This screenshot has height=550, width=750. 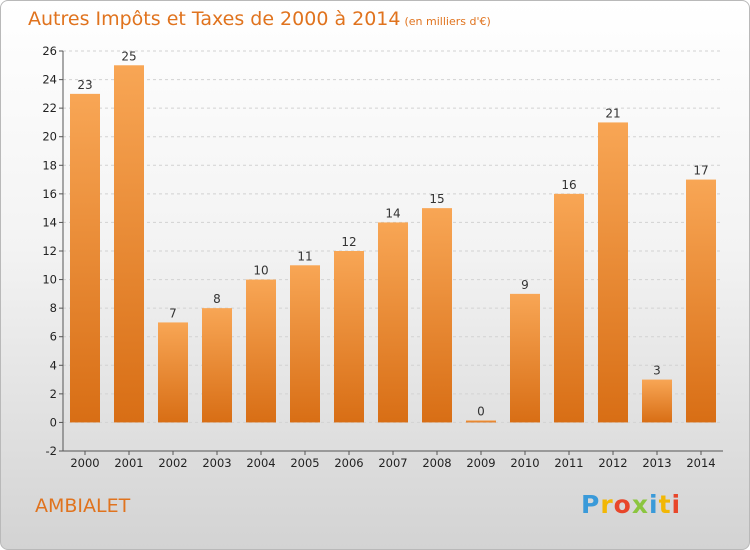 What do you see at coordinates (481, 411) in the screenshot?
I see `data-label: 0` at bounding box center [481, 411].